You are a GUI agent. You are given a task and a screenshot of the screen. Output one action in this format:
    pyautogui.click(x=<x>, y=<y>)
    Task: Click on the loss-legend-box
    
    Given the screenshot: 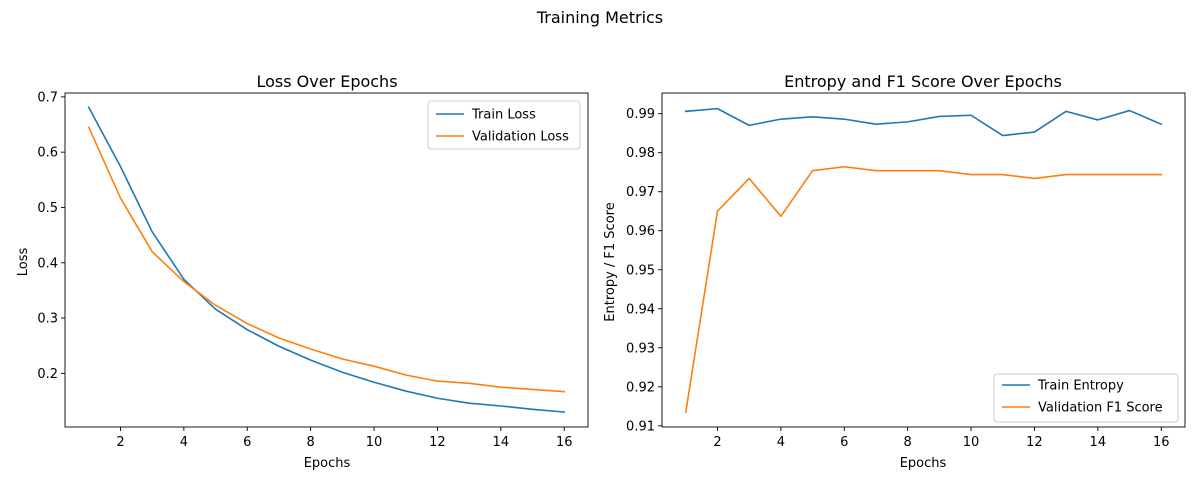 What is the action you would take?
    pyautogui.click(x=504, y=125)
    